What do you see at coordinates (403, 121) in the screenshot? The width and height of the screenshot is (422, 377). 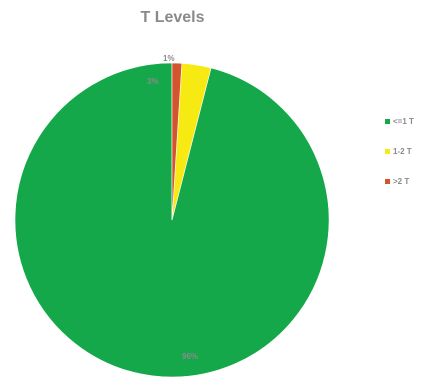 I see `legend-label: <=1 T` at bounding box center [403, 121].